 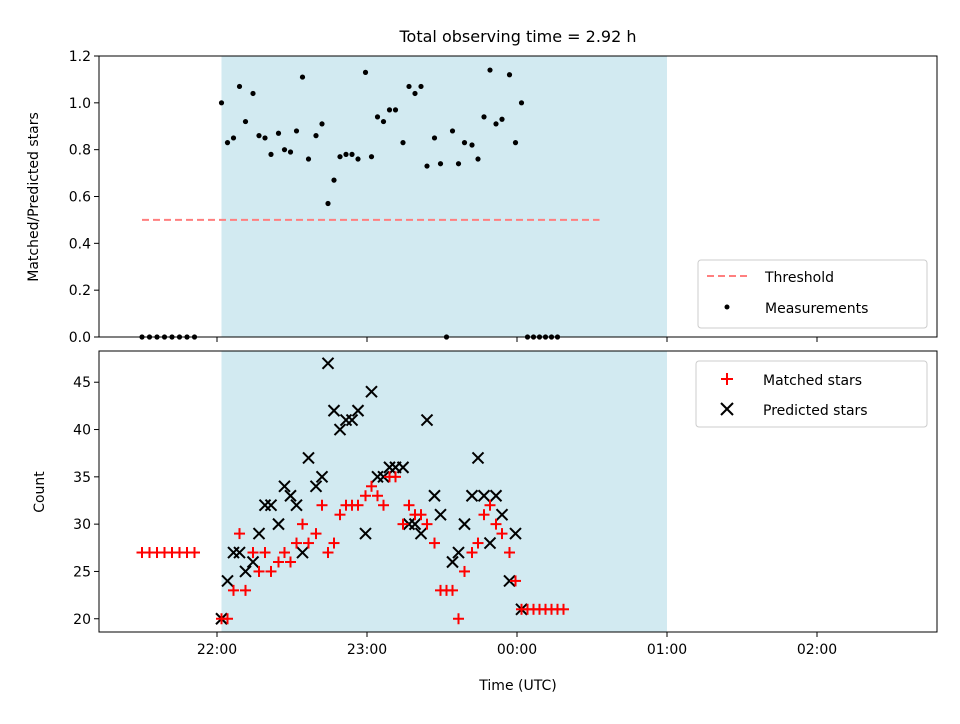 What do you see at coordinates (34, 197) in the screenshot?
I see `top-y-axis-label: Matched/Predicted stars` at bounding box center [34, 197].